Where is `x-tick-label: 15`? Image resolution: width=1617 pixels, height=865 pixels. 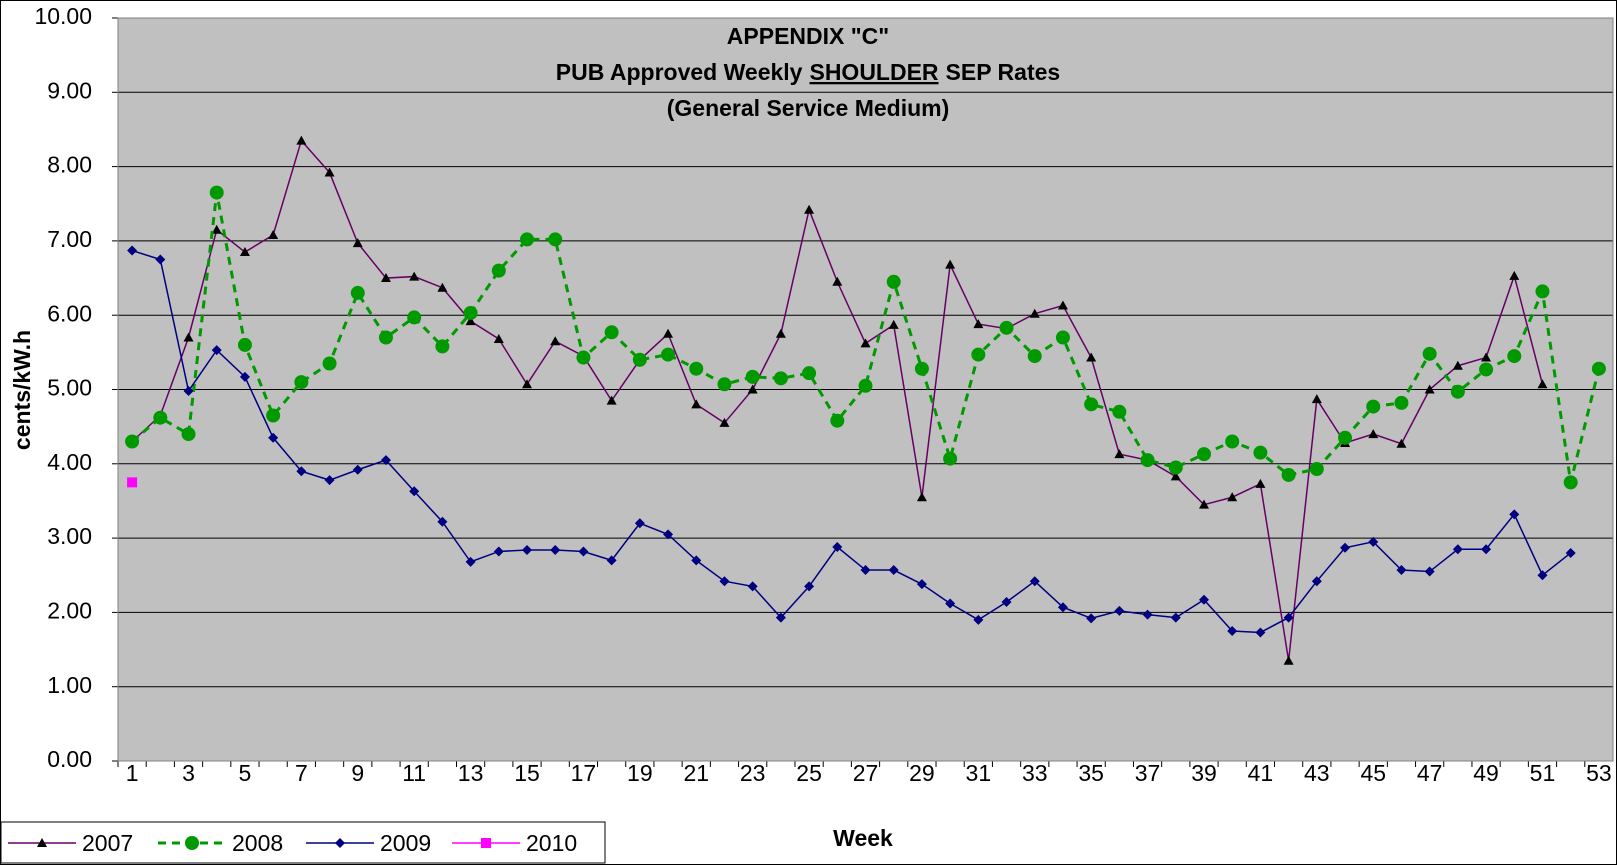
x-tick-label: 15 is located at coordinates (527, 773).